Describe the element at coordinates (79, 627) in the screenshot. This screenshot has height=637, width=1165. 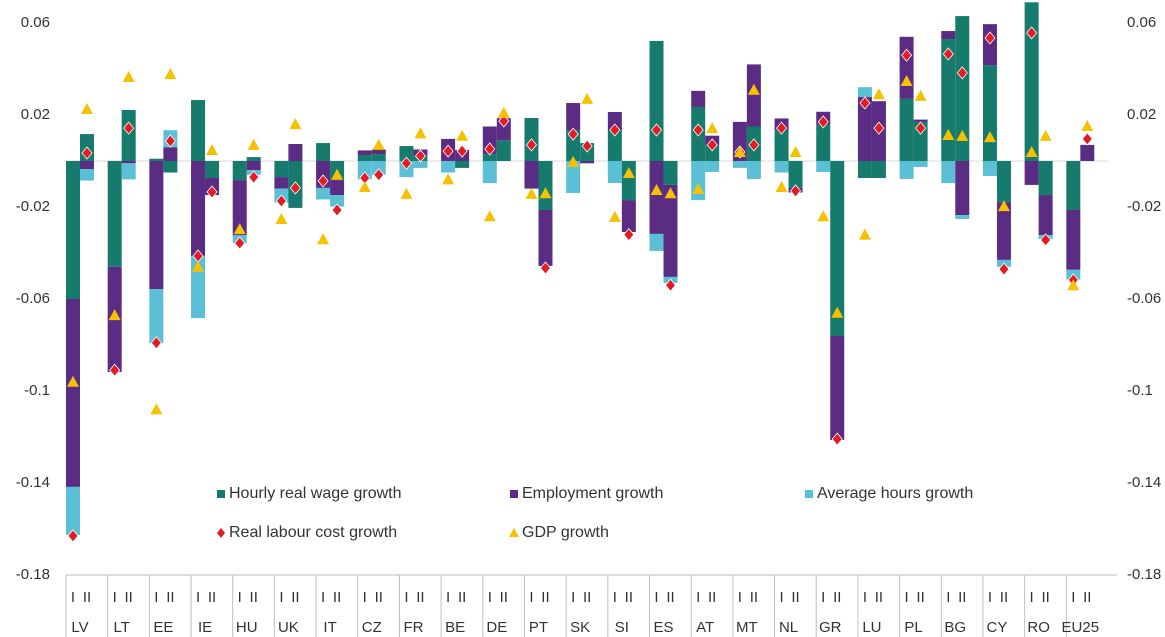
I see `country-label: LV` at that location.